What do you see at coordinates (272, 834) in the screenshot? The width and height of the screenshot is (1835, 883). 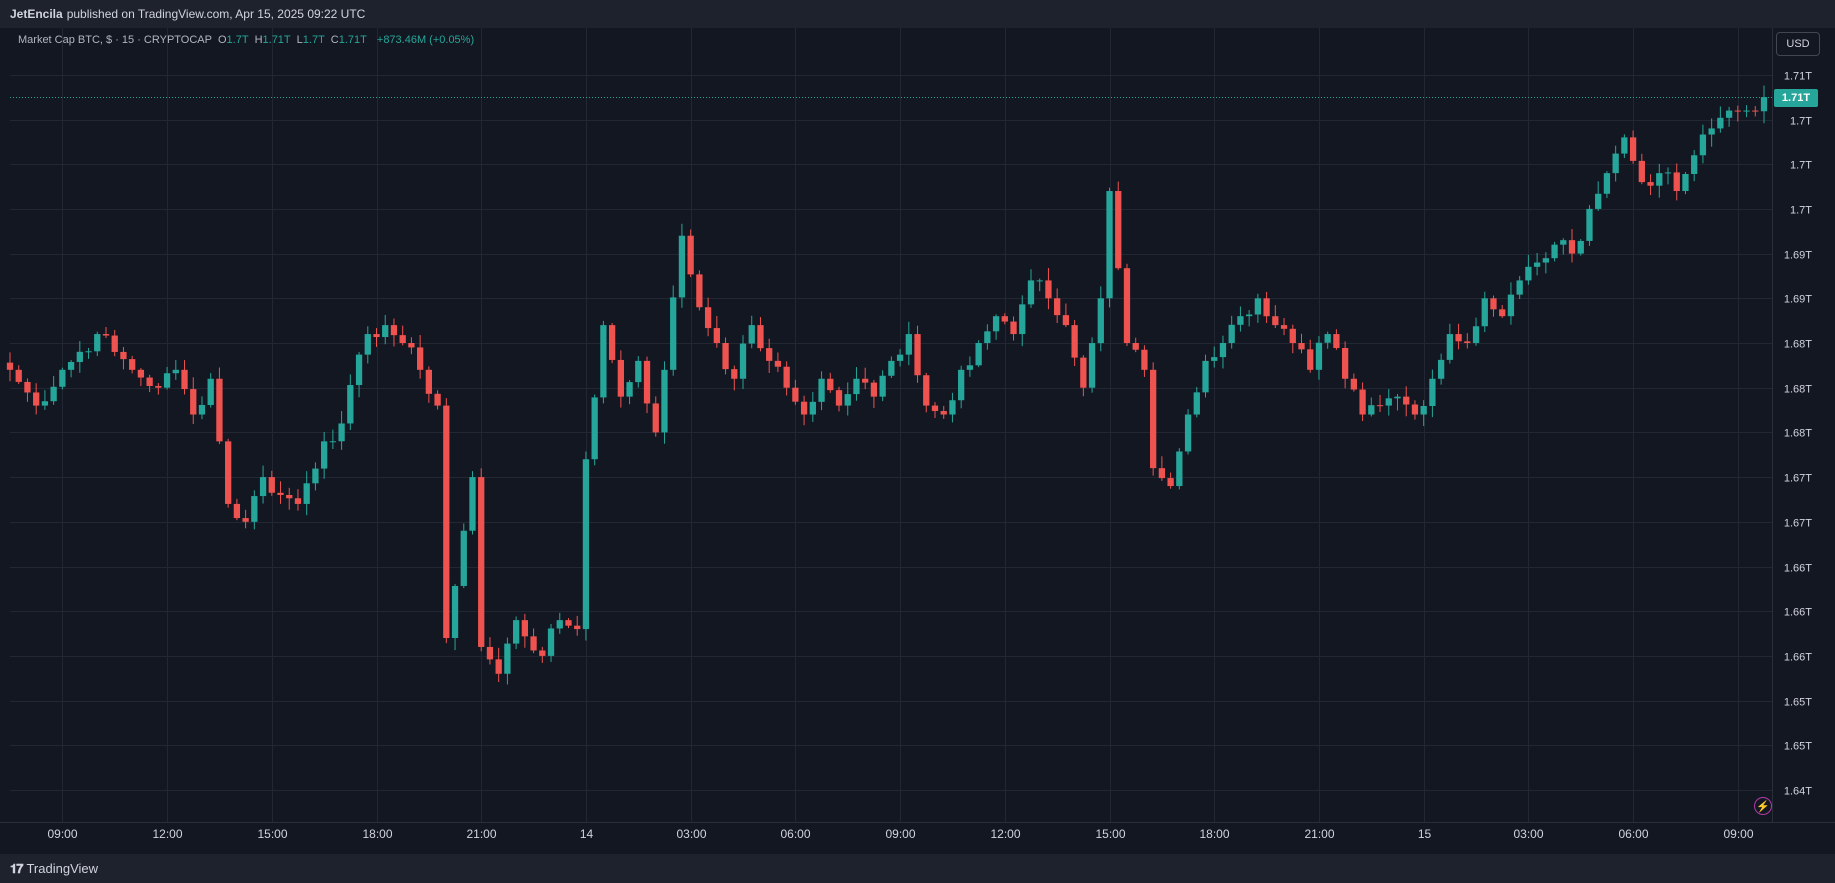 I see `x-tick-label: 15:00` at bounding box center [272, 834].